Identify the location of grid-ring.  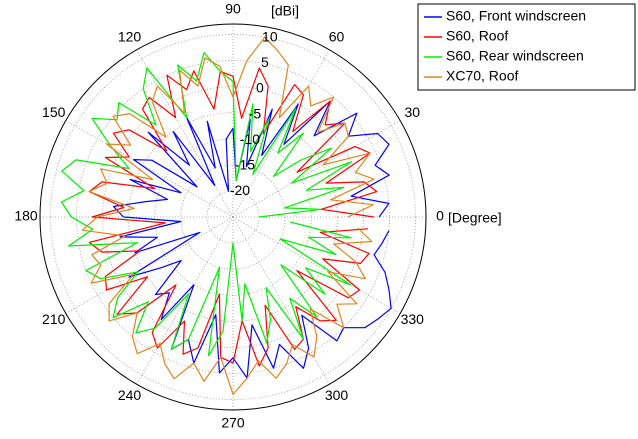
(233, 217).